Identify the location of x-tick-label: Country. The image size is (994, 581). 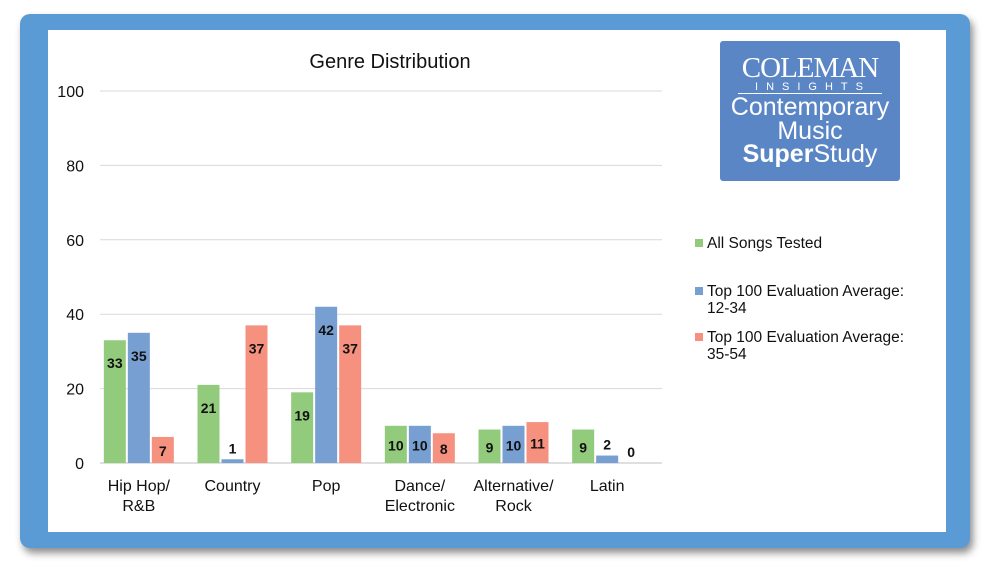
(232, 486).